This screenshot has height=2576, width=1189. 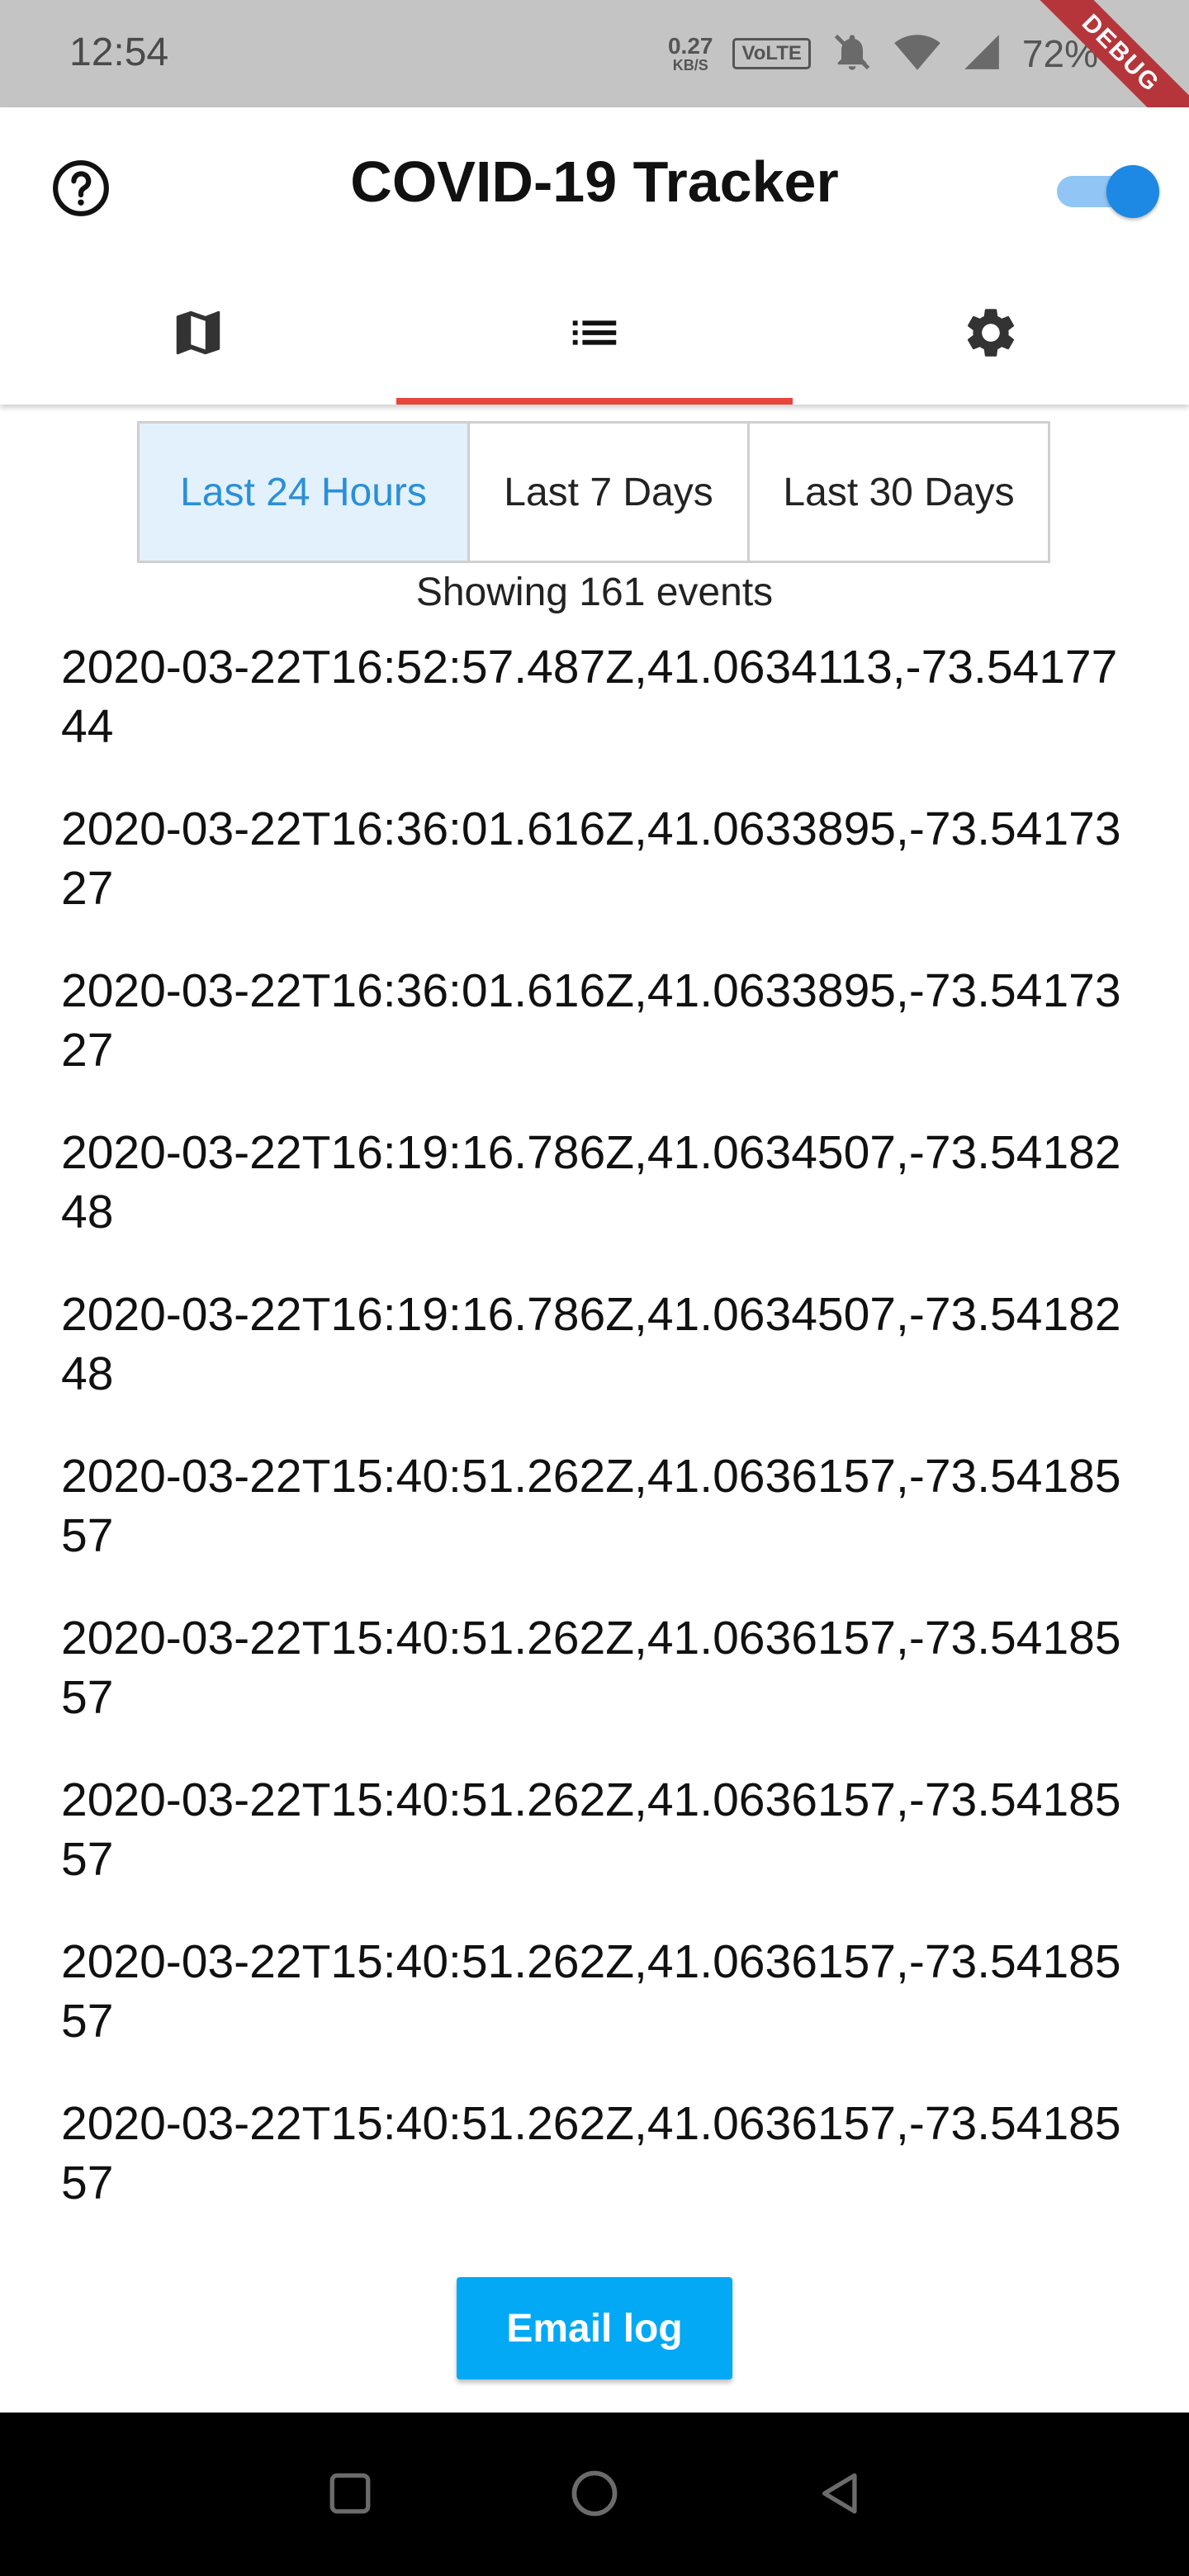 What do you see at coordinates (897, 492) in the screenshot?
I see `range-last-30-days: Last 30 Days` at bounding box center [897, 492].